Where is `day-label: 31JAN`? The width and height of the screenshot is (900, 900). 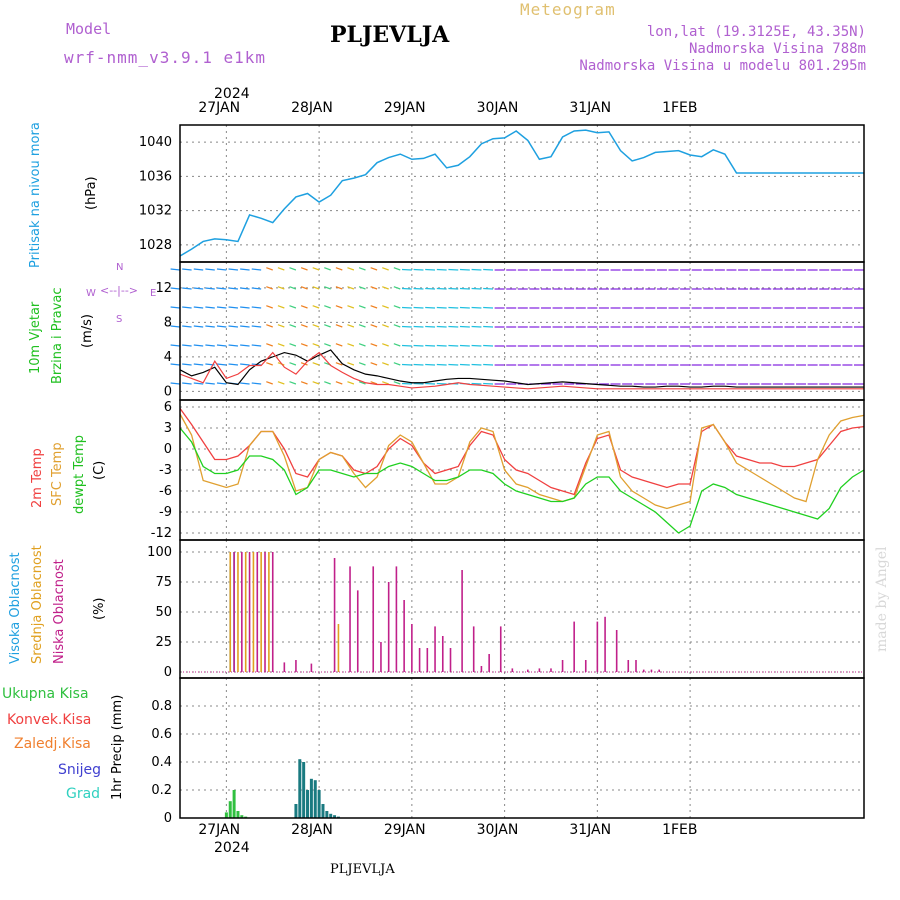
day-label: 31JAN is located at coordinates (590, 830).